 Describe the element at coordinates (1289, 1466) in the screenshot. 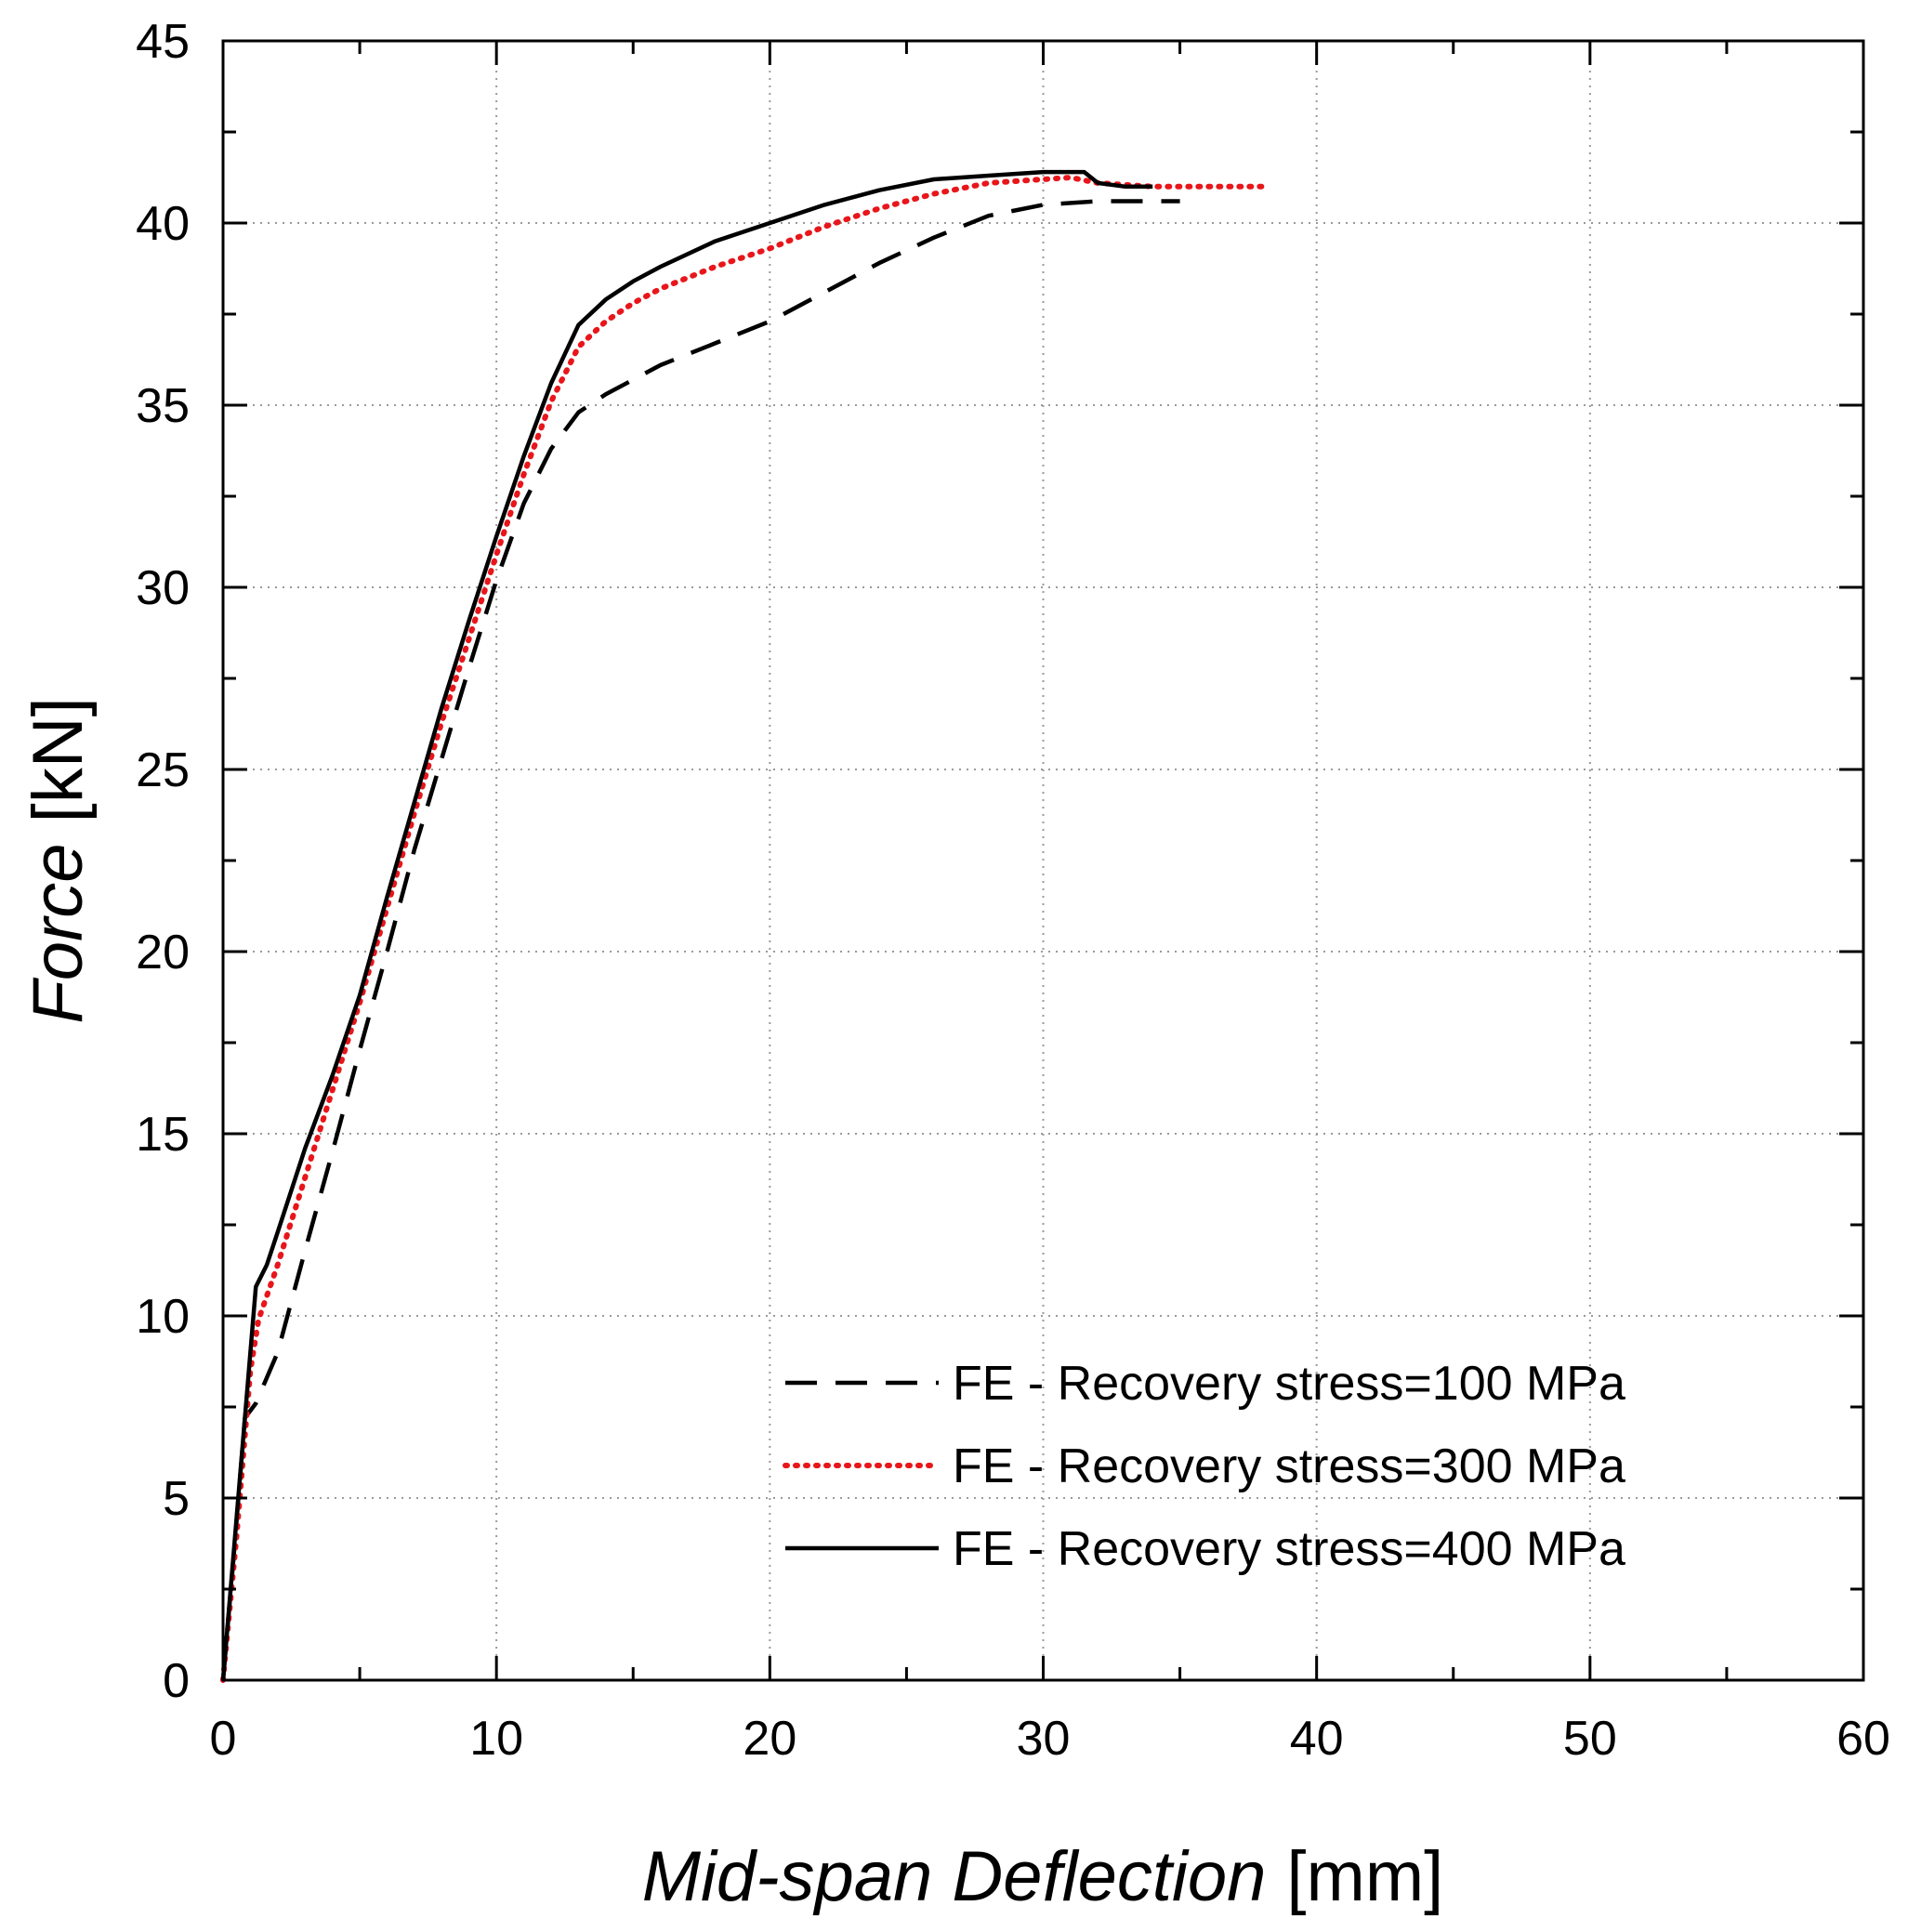

I see `legend-label-2: FE - Recovery stress=300 MPa` at that location.